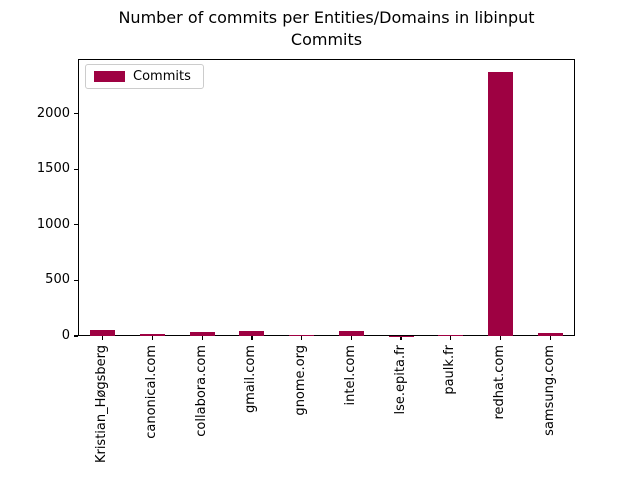 The width and height of the screenshot is (640, 480). What do you see at coordinates (202, 334) in the screenshot?
I see `bar-collabora-com` at bounding box center [202, 334].